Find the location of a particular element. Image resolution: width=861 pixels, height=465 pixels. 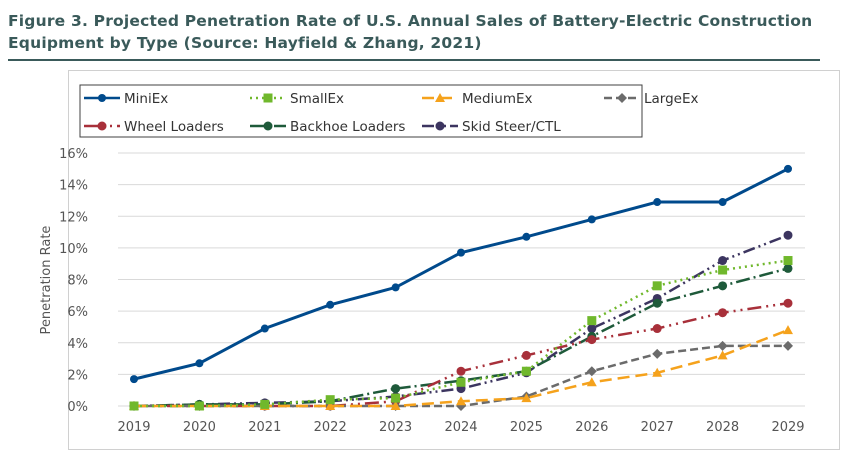

x-tick-label: 2025 is located at coordinates (526, 427).